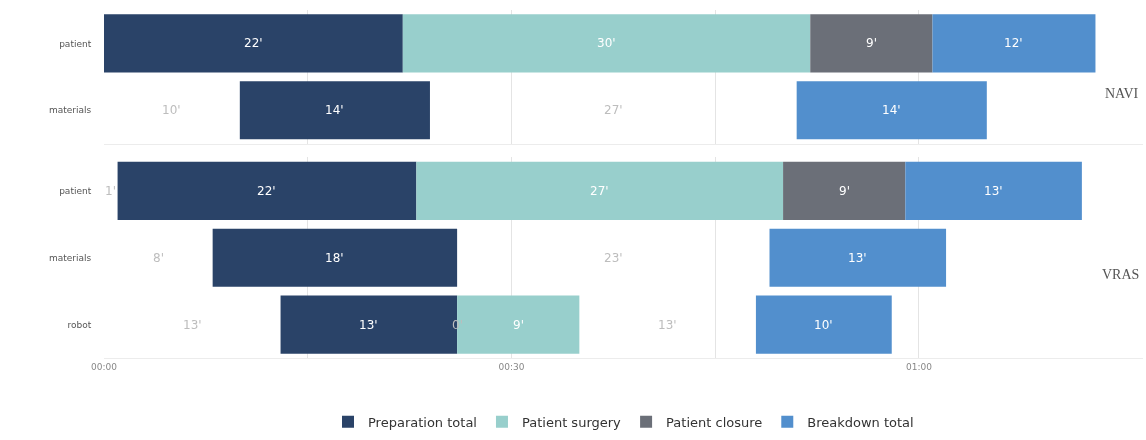 This screenshot has height=440, width=1146. I want to click on legend-label: Preparation total, so click(422, 422).